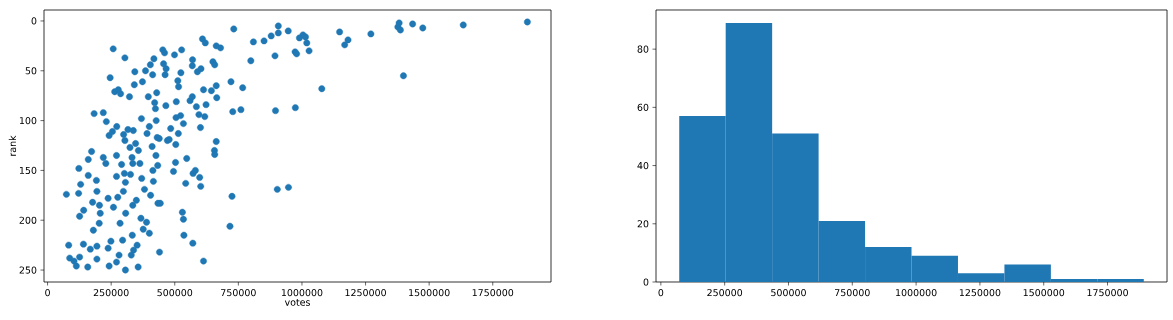 Image resolution: width=1173 pixels, height=320 pixels. I want to click on y-tick-label: 50, so click(31, 71).